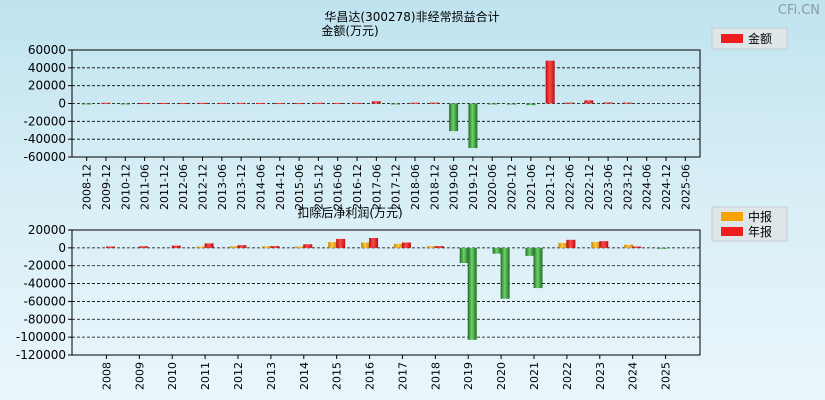 The height and width of the screenshot is (400, 825). I want to click on chart-2-x-tick-label: 2024, so click(633, 376).